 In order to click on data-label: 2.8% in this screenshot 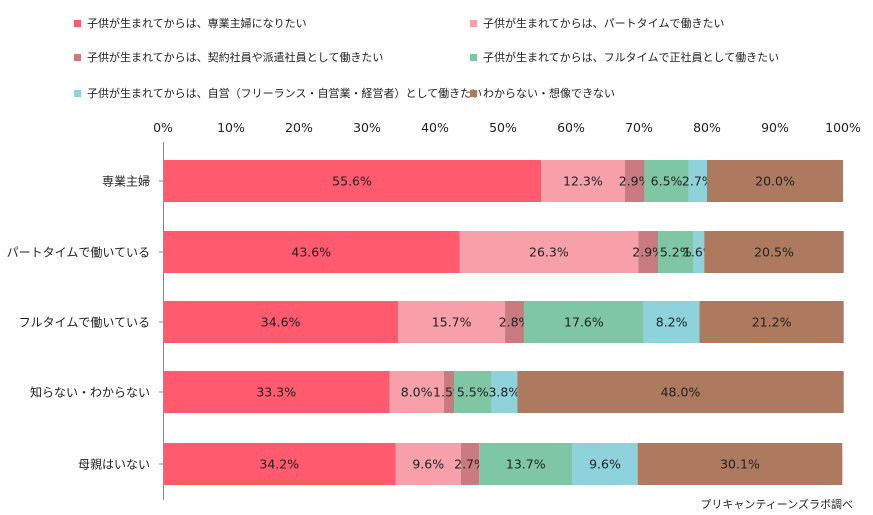, I will do `click(515, 322)`.